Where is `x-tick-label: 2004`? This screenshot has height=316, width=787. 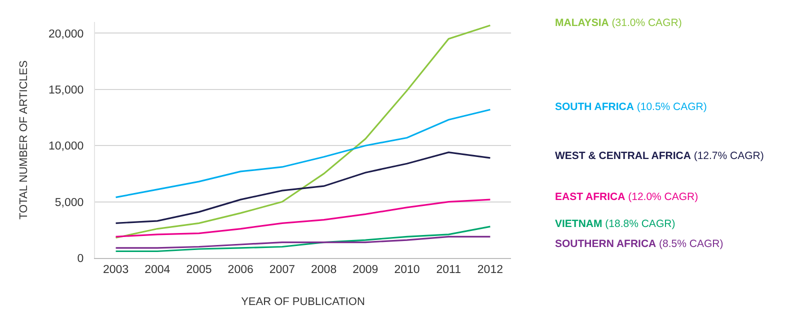
x-tick-label: 2004 is located at coordinates (157, 270).